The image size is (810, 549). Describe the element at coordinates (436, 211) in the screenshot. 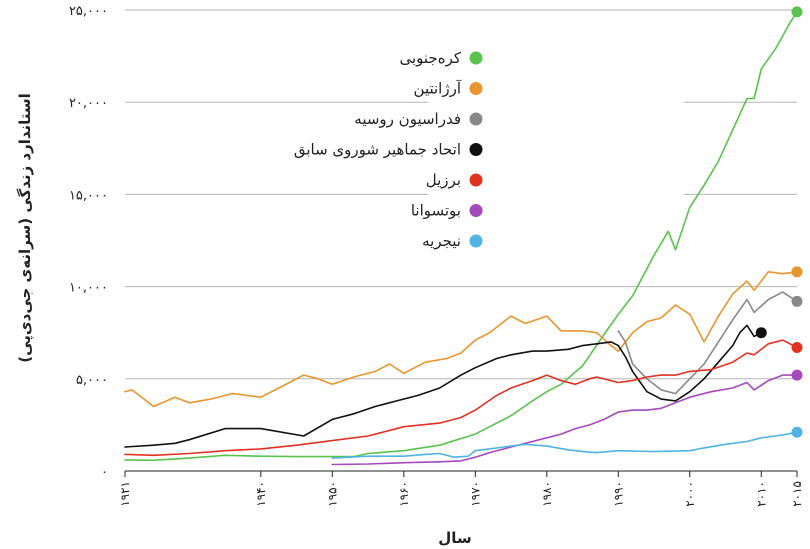

I see `legend-label: بوتسوانا` at that location.